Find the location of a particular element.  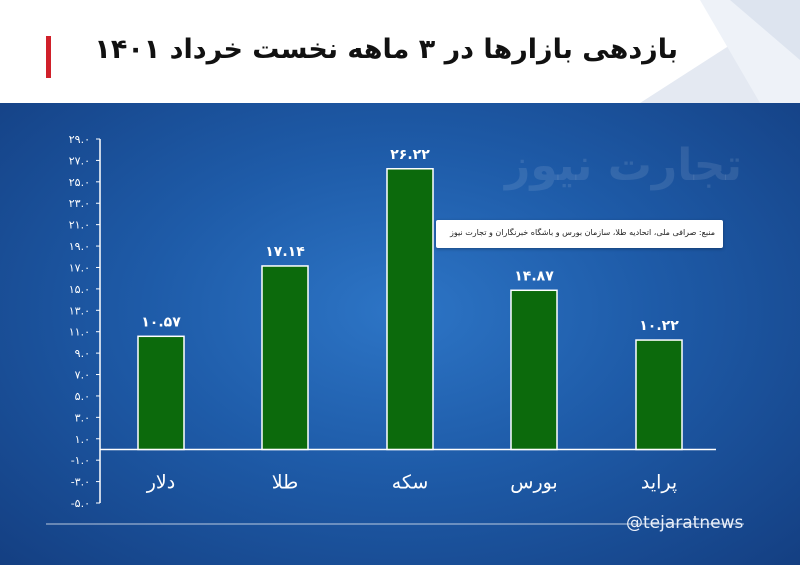

y-tick-label: ۱۹.۰ is located at coordinates (79, 246).